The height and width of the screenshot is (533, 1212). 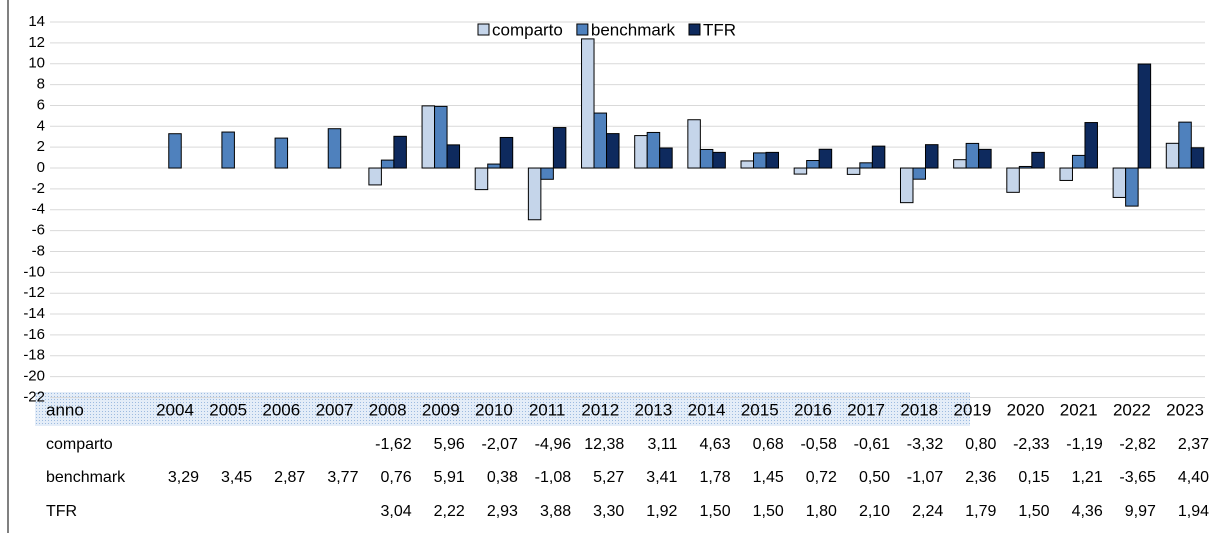 What do you see at coordinates (36, 42) in the screenshot?
I see `y-tick-label: 12` at bounding box center [36, 42].